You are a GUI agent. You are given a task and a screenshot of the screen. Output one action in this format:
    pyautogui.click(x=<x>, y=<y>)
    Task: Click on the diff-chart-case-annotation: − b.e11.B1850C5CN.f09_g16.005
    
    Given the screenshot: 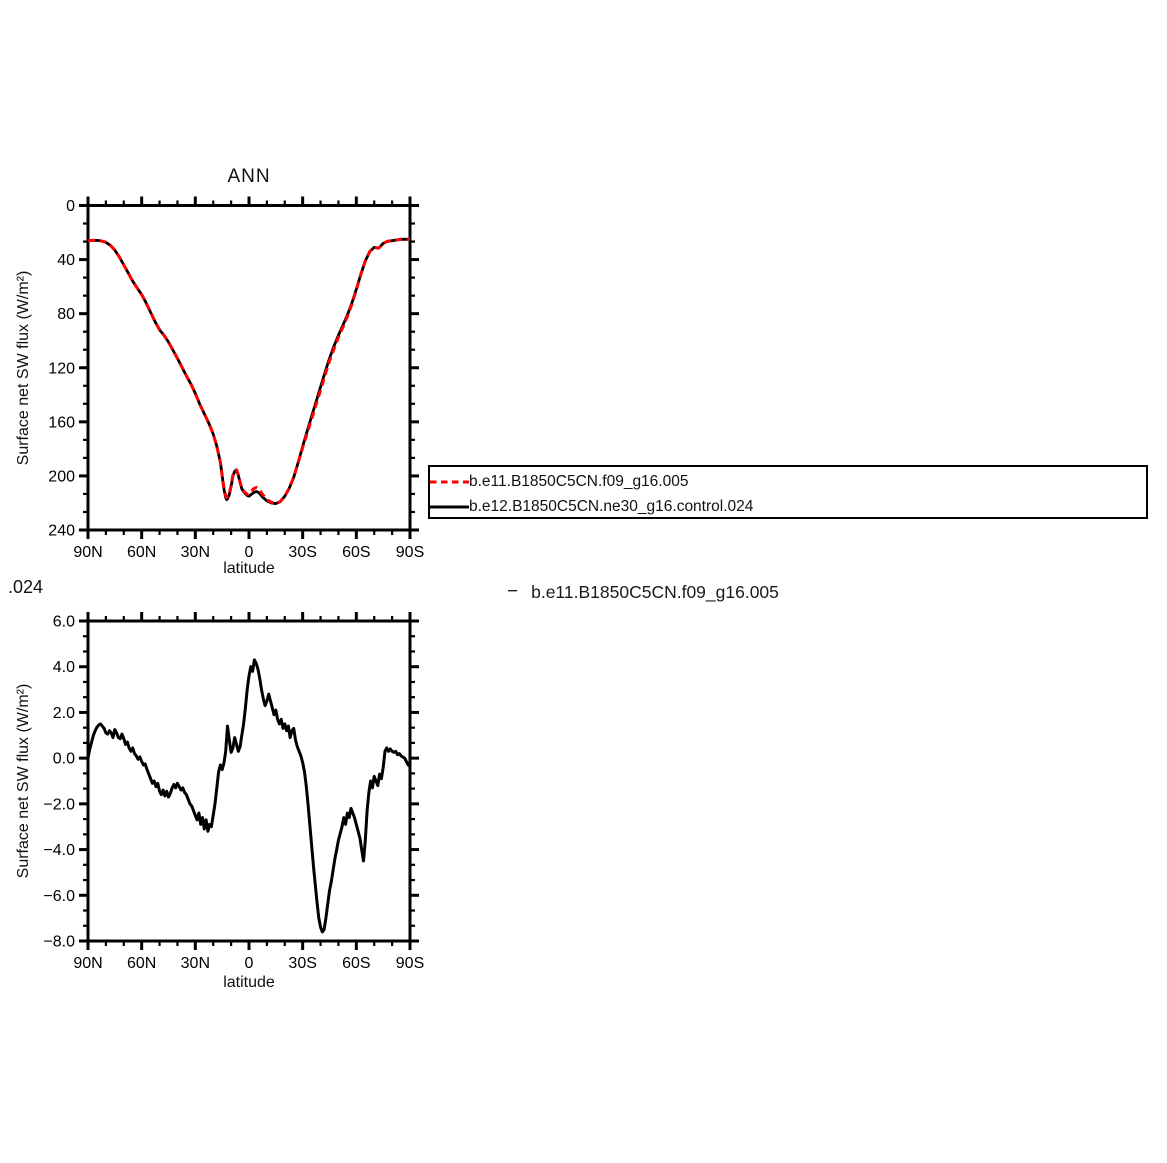 What is the action you would take?
    pyautogui.click(x=643, y=592)
    